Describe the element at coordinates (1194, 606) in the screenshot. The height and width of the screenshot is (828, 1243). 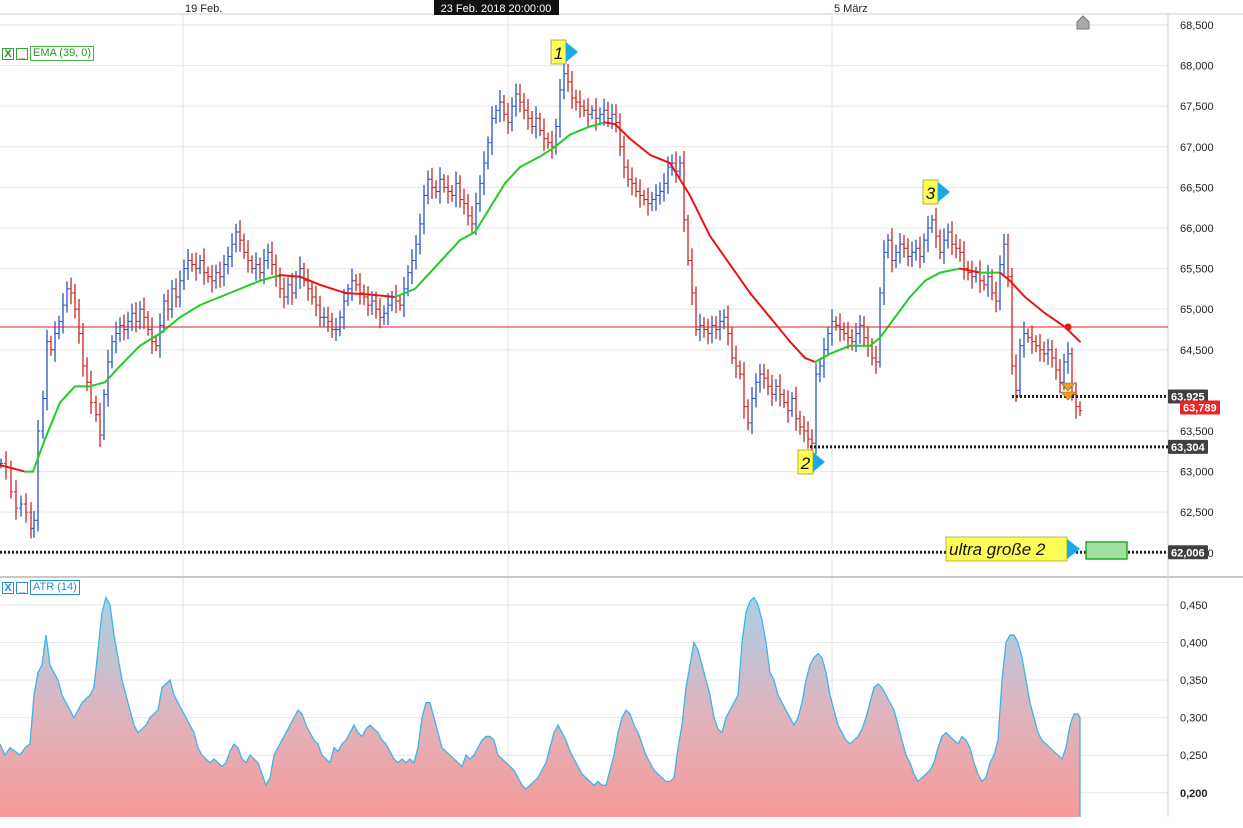
I see `atr-tick-label: 0,450` at that location.